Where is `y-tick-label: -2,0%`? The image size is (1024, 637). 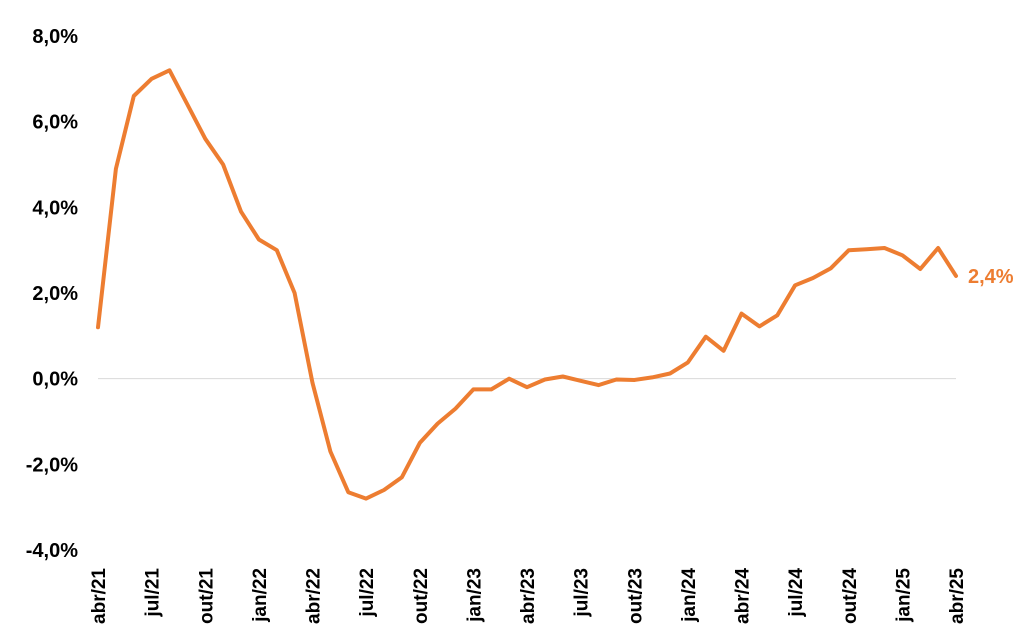 y-tick-label: -2,0% is located at coordinates (52, 465).